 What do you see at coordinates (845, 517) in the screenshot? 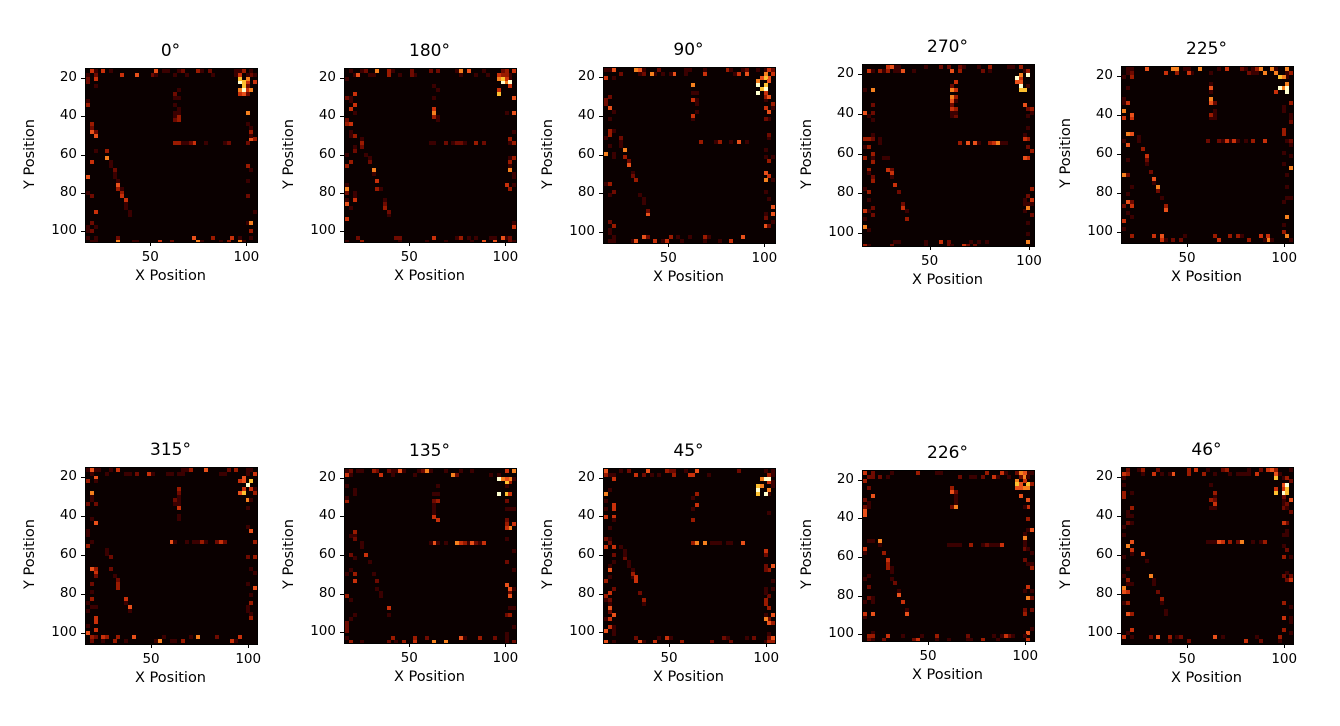
I see `y-tick-label: 40` at bounding box center [845, 517].